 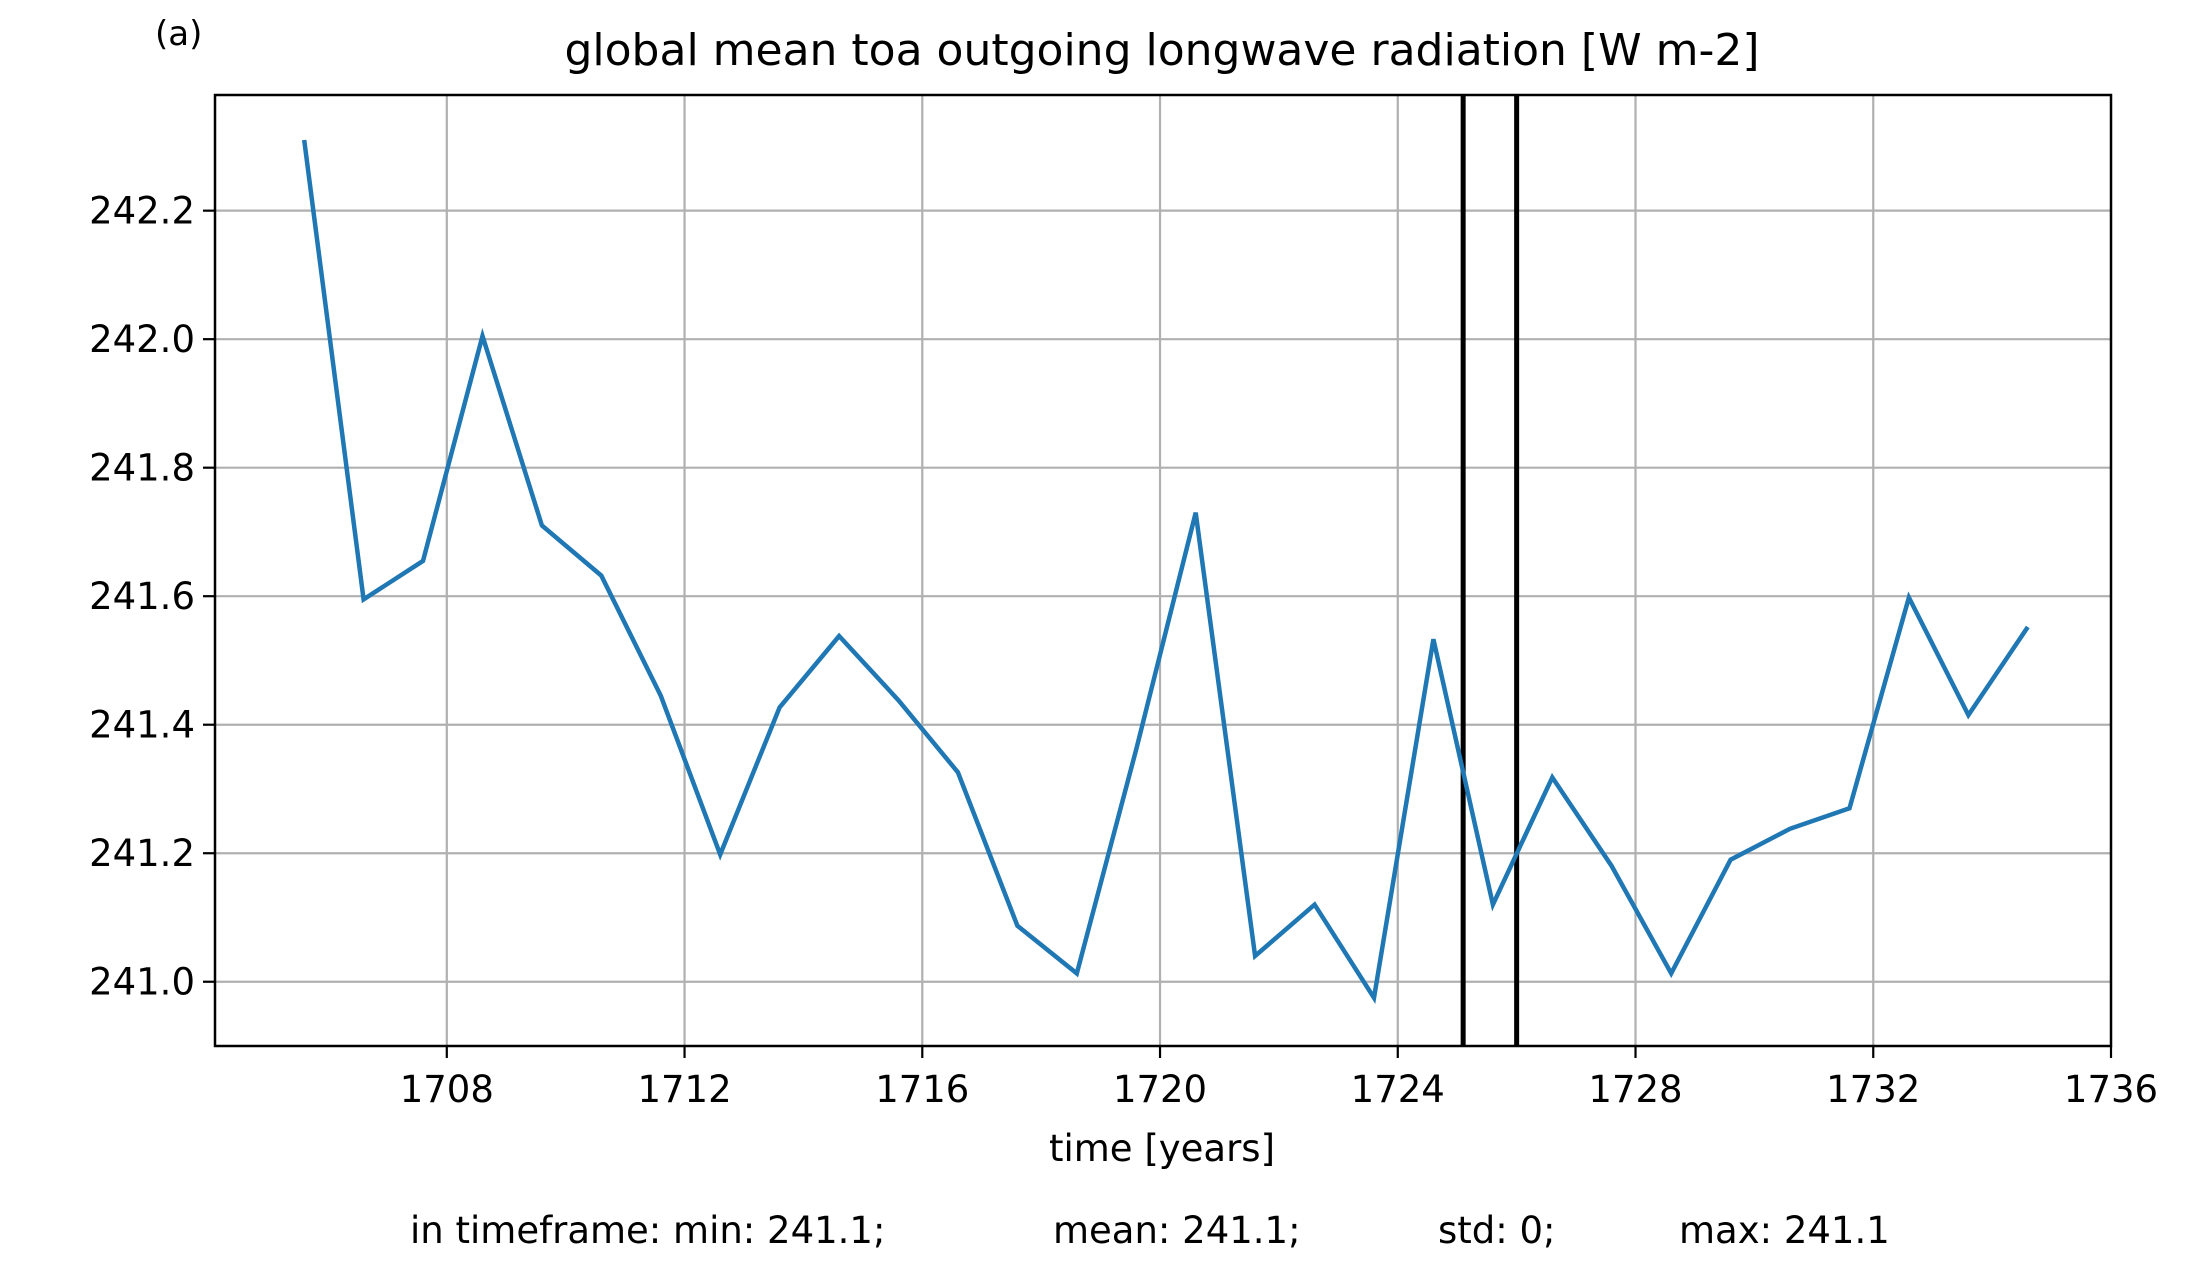 I want to click on y-axis: 241.0 241.2 241.4 241.6 241.8 242.0 242.2, so click(x=152, y=597).